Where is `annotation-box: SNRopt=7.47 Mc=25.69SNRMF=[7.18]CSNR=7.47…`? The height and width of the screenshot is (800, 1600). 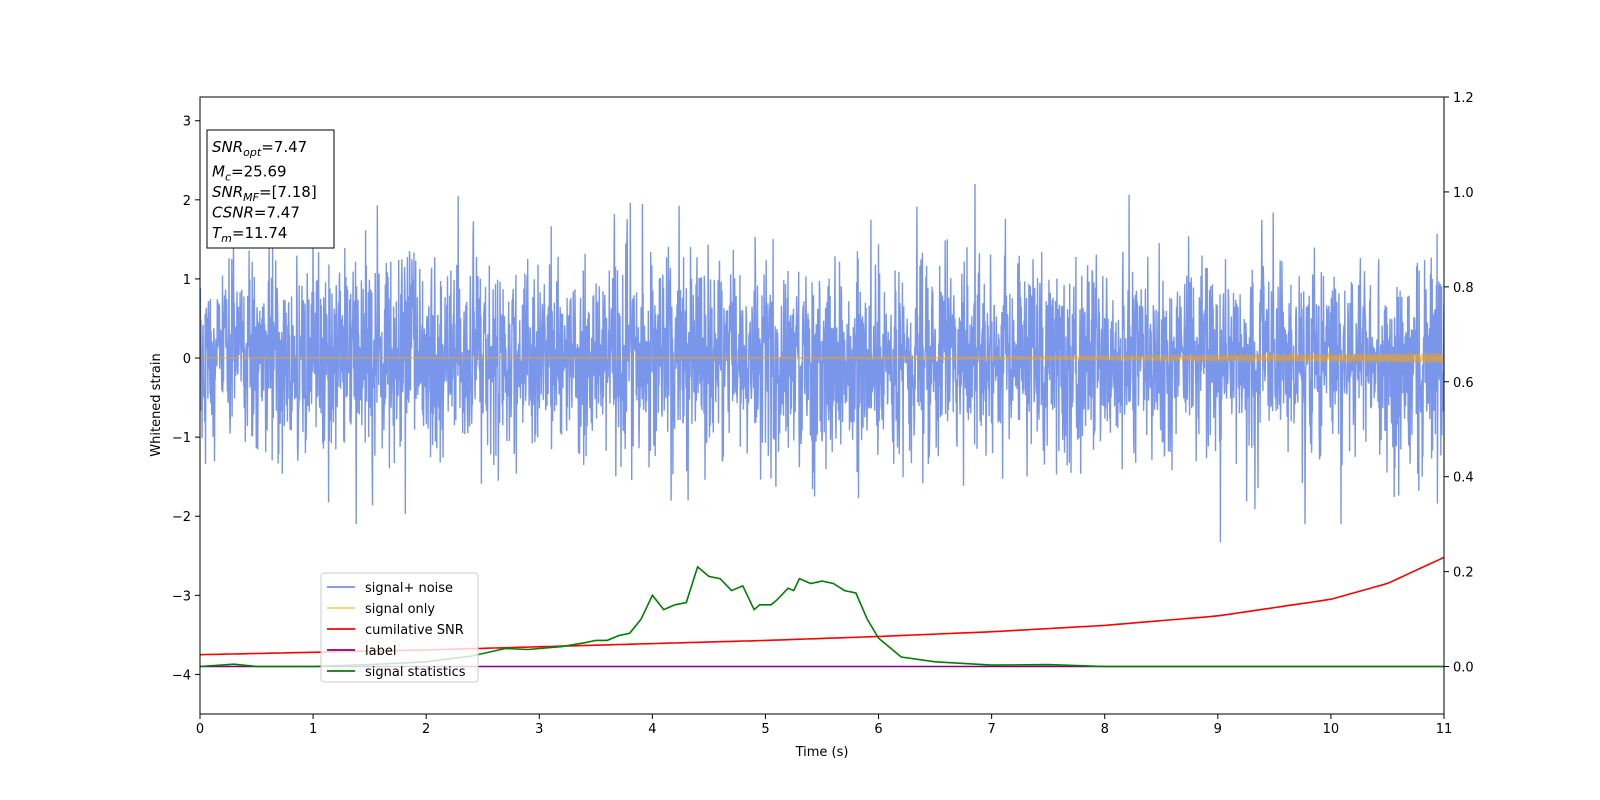
annotation-box: SNRopt=7.47 Mc=25.69SNRMF=[7.18]CSNR=7.47… is located at coordinates (270, 189).